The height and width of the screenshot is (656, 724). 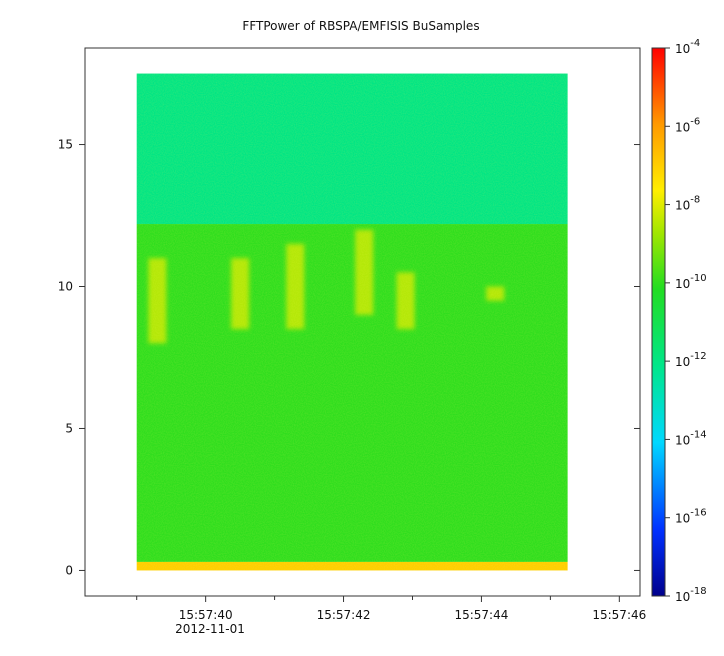 I want to click on x-axis: 15:57:40 15:57:42 15:57:44 15:57:46, so click(x=391, y=609).